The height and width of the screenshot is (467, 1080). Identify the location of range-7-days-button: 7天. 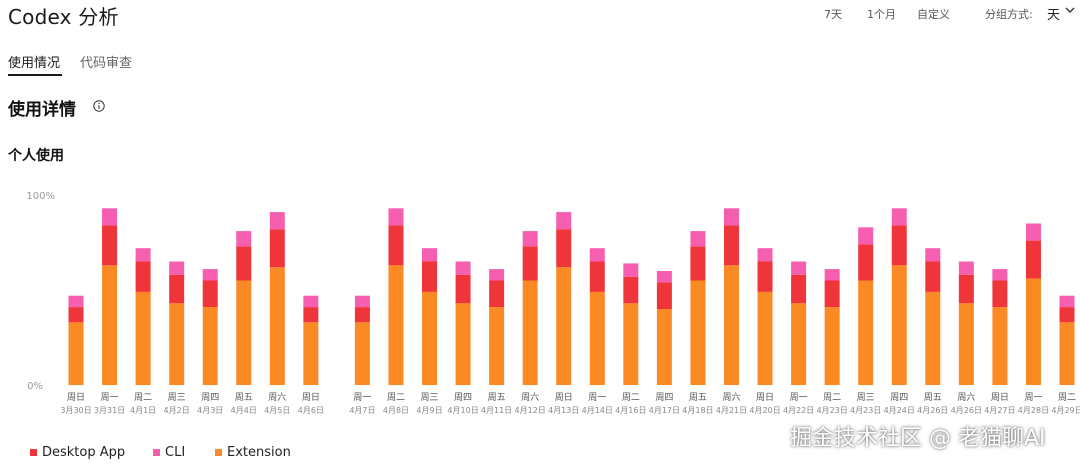
(833, 14).